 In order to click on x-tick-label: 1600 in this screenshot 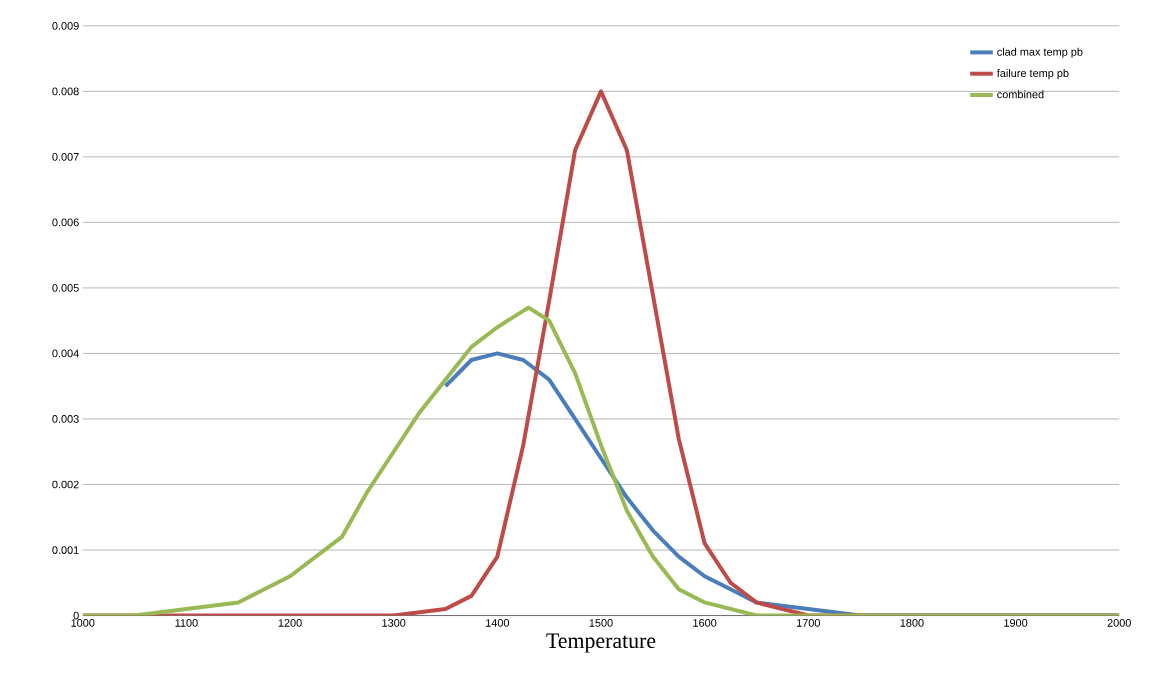, I will do `click(705, 623)`.